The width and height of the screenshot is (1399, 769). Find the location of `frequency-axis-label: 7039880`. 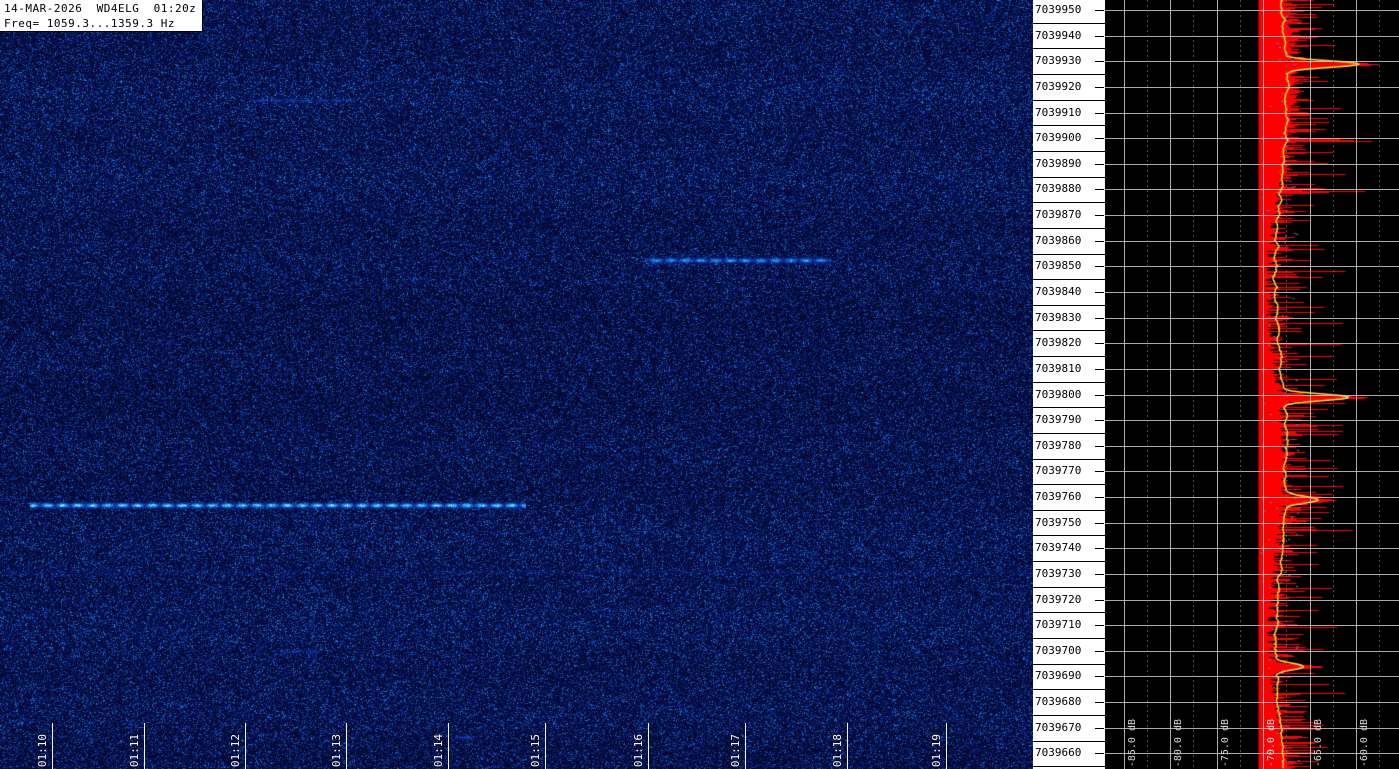

frequency-axis-label: 7039880 is located at coordinates (1058, 189).